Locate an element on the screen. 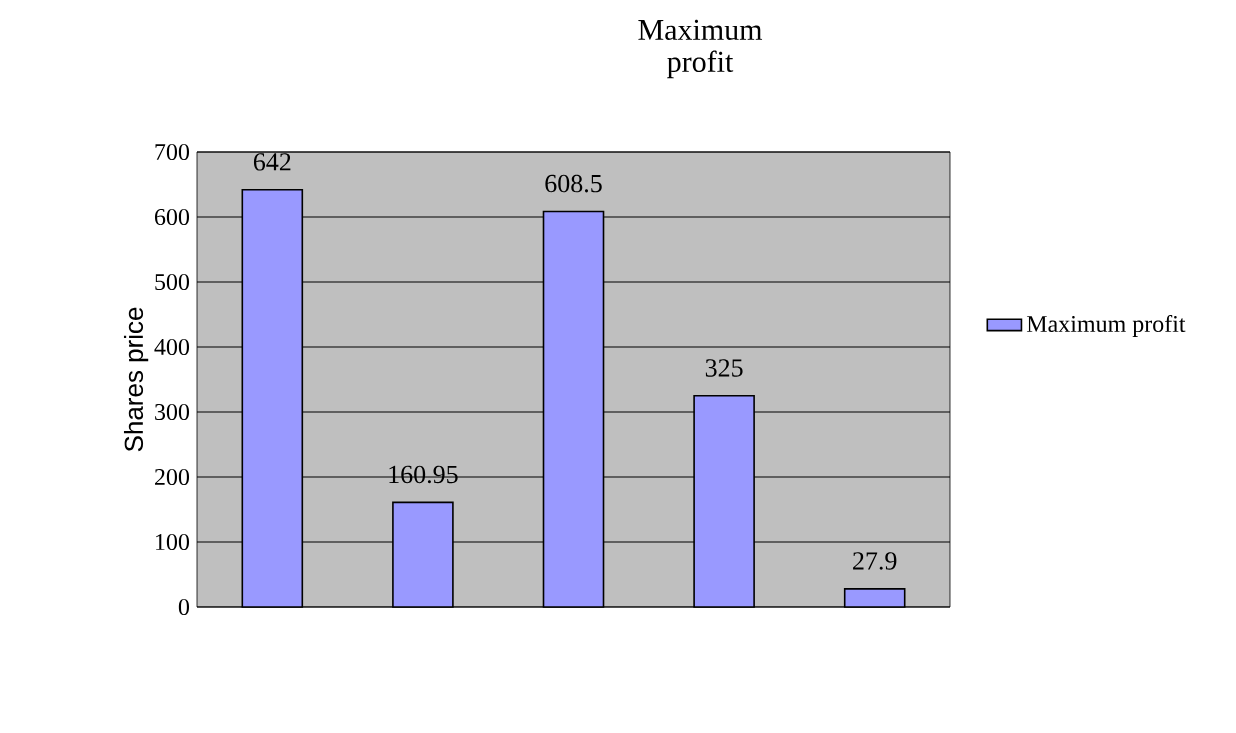  y-tick-label: 500 is located at coordinates (172, 282).